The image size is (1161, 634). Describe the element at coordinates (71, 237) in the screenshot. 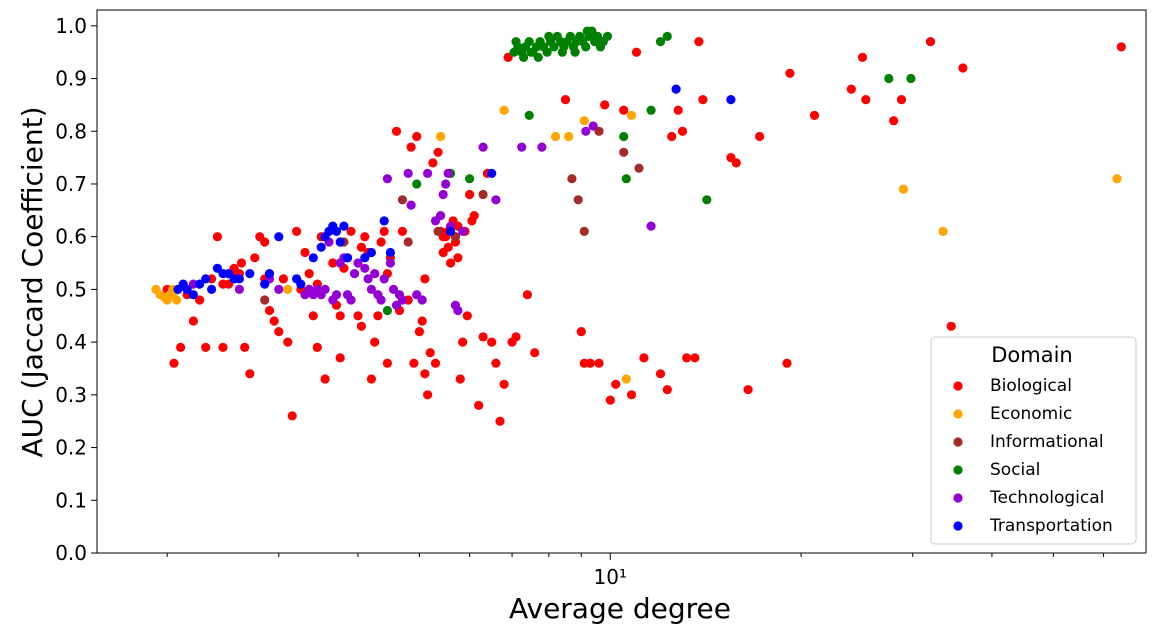

I see `y-tick-label: 0.6` at that location.